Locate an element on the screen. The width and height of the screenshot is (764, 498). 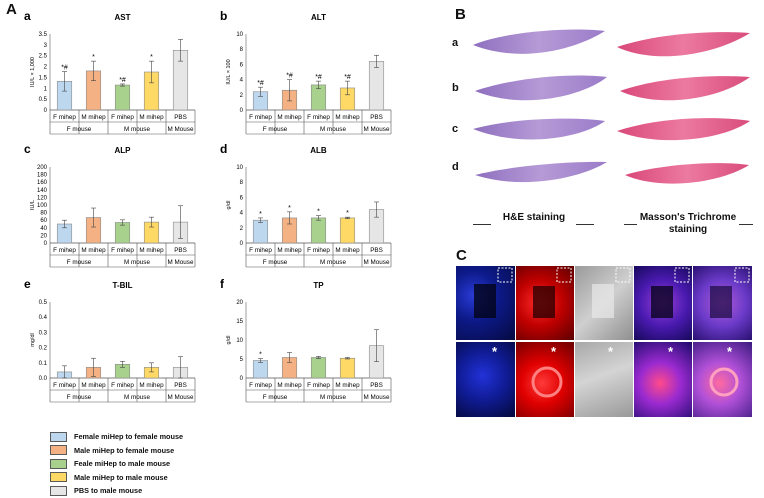
y-tick-label: 80 is located at coordinates (43, 214).